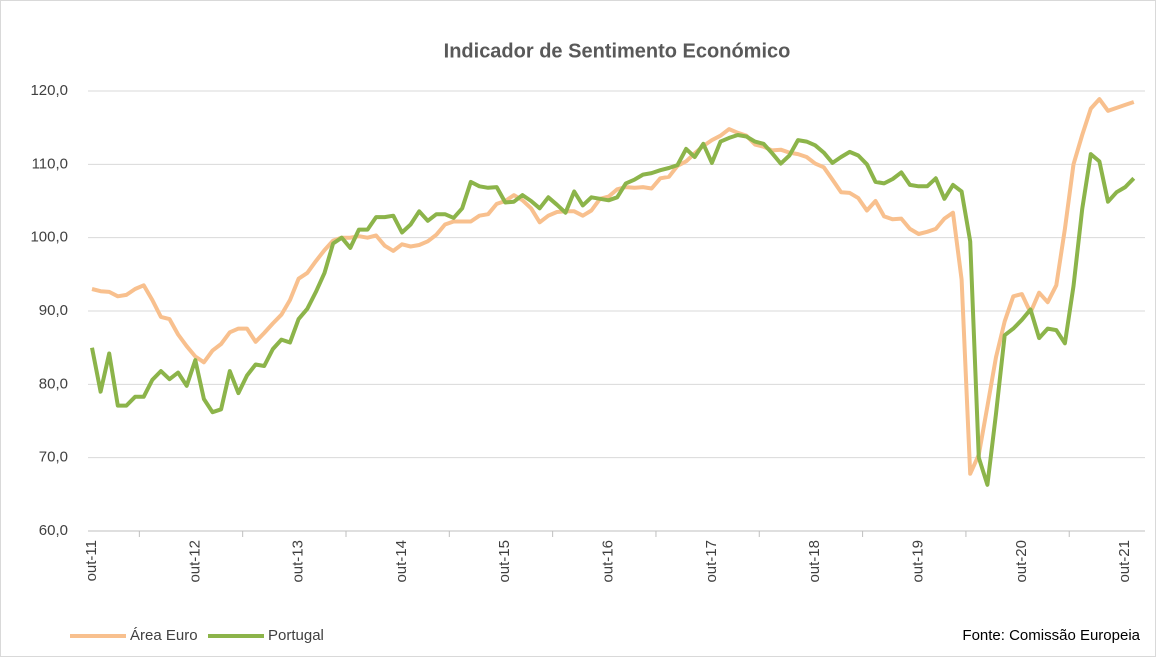 This screenshot has height=662, width=1156. What do you see at coordinates (50, 163) in the screenshot?
I see `y-tick-label: 110,0` at bounding box center [50, 163].